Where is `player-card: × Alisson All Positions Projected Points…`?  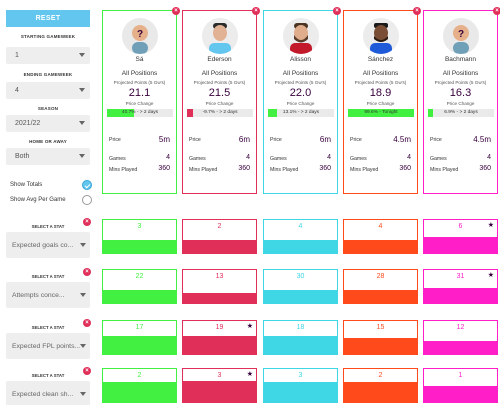 player-card: × Alisson All Positions Projected Points… is located at coordinates (302, 100).